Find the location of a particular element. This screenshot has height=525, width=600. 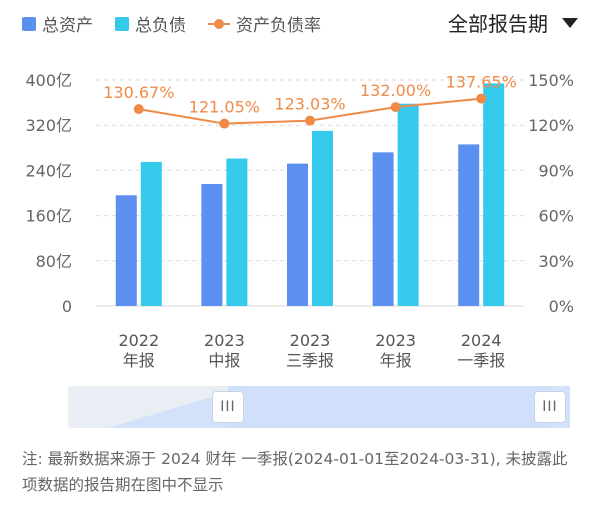

x-tick-label-year: 2022 is located at coordinates (138, 340).